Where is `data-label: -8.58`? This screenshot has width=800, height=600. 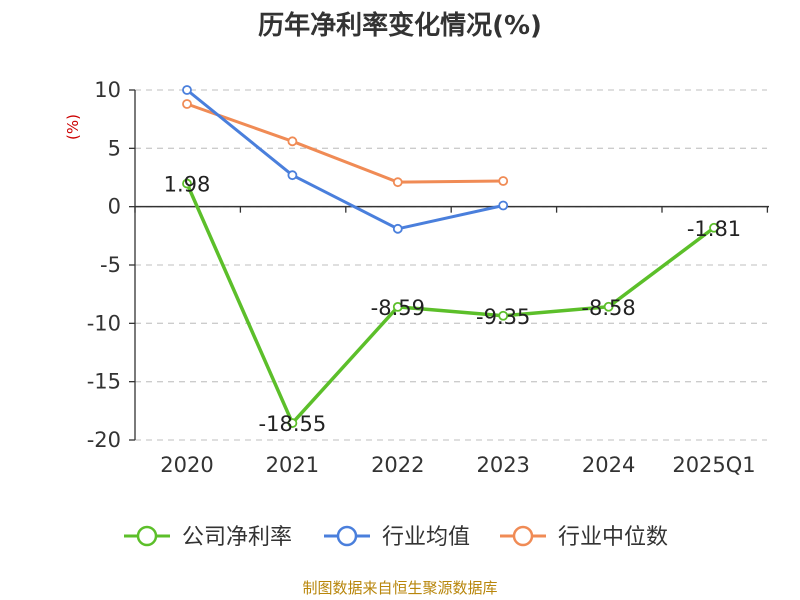
data-label: -8.58 is located at coordinates (608, 308).